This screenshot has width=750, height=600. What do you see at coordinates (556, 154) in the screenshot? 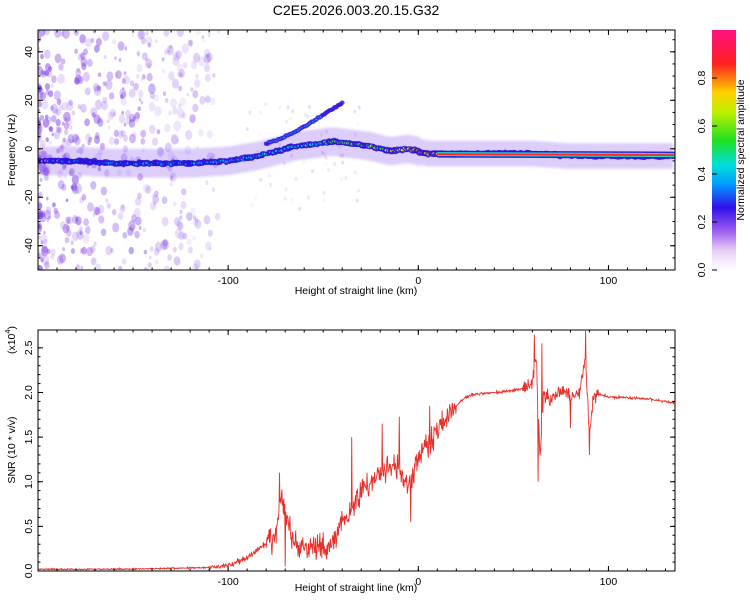
I see `ridge-band-core` at bounding box center [556, 154].